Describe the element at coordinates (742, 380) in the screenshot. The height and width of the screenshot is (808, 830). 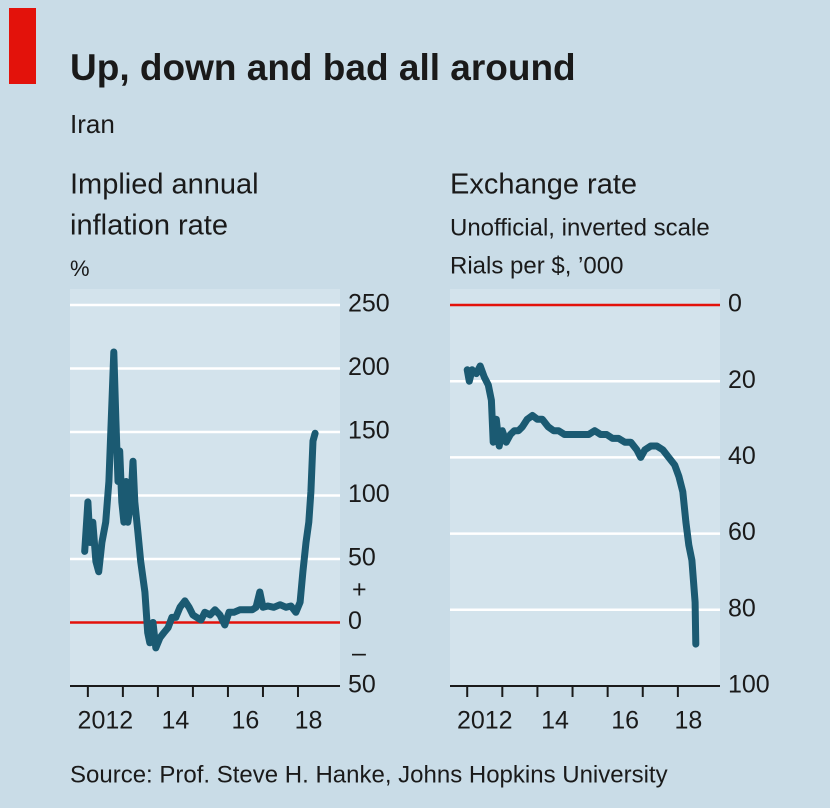
I see `y-tick-label: 20` at that location.